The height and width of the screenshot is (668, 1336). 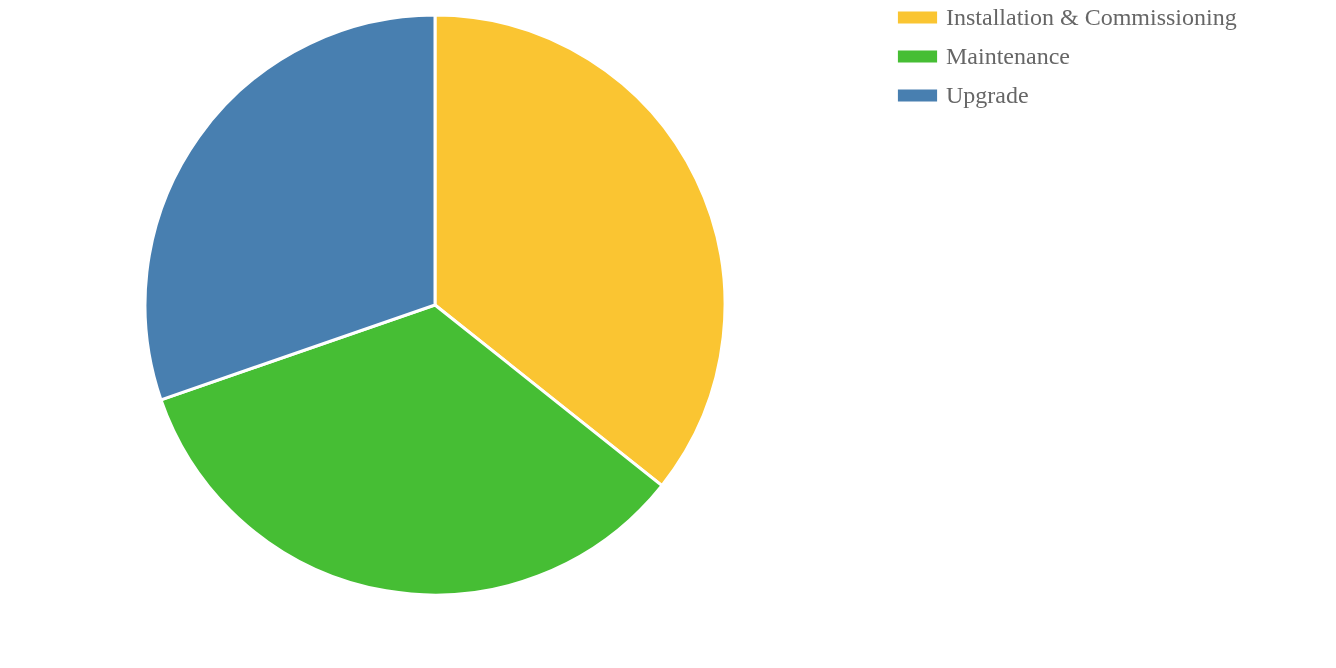 What do you see at coordinates (1008, 55) in the screenshot?
I see `legend-label: Maintenance` at bounding box center [1008, 55].